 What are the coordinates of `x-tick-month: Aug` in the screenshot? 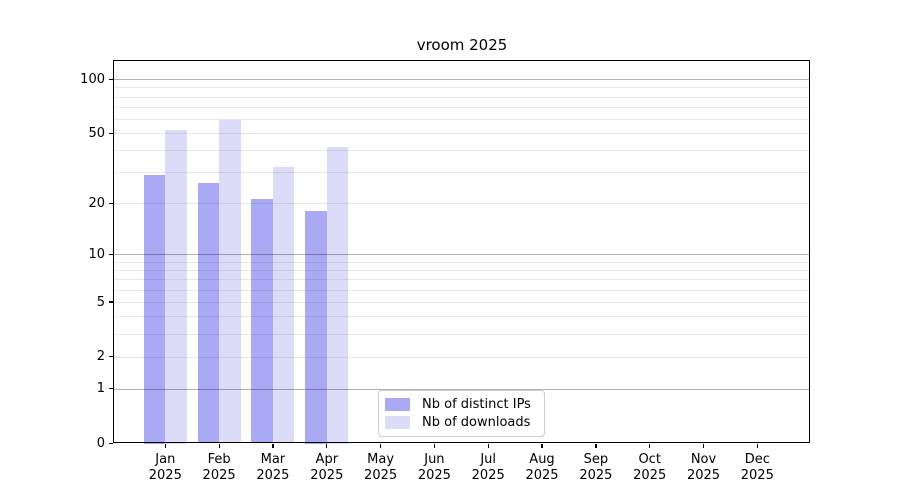 It's located at (542, 459).